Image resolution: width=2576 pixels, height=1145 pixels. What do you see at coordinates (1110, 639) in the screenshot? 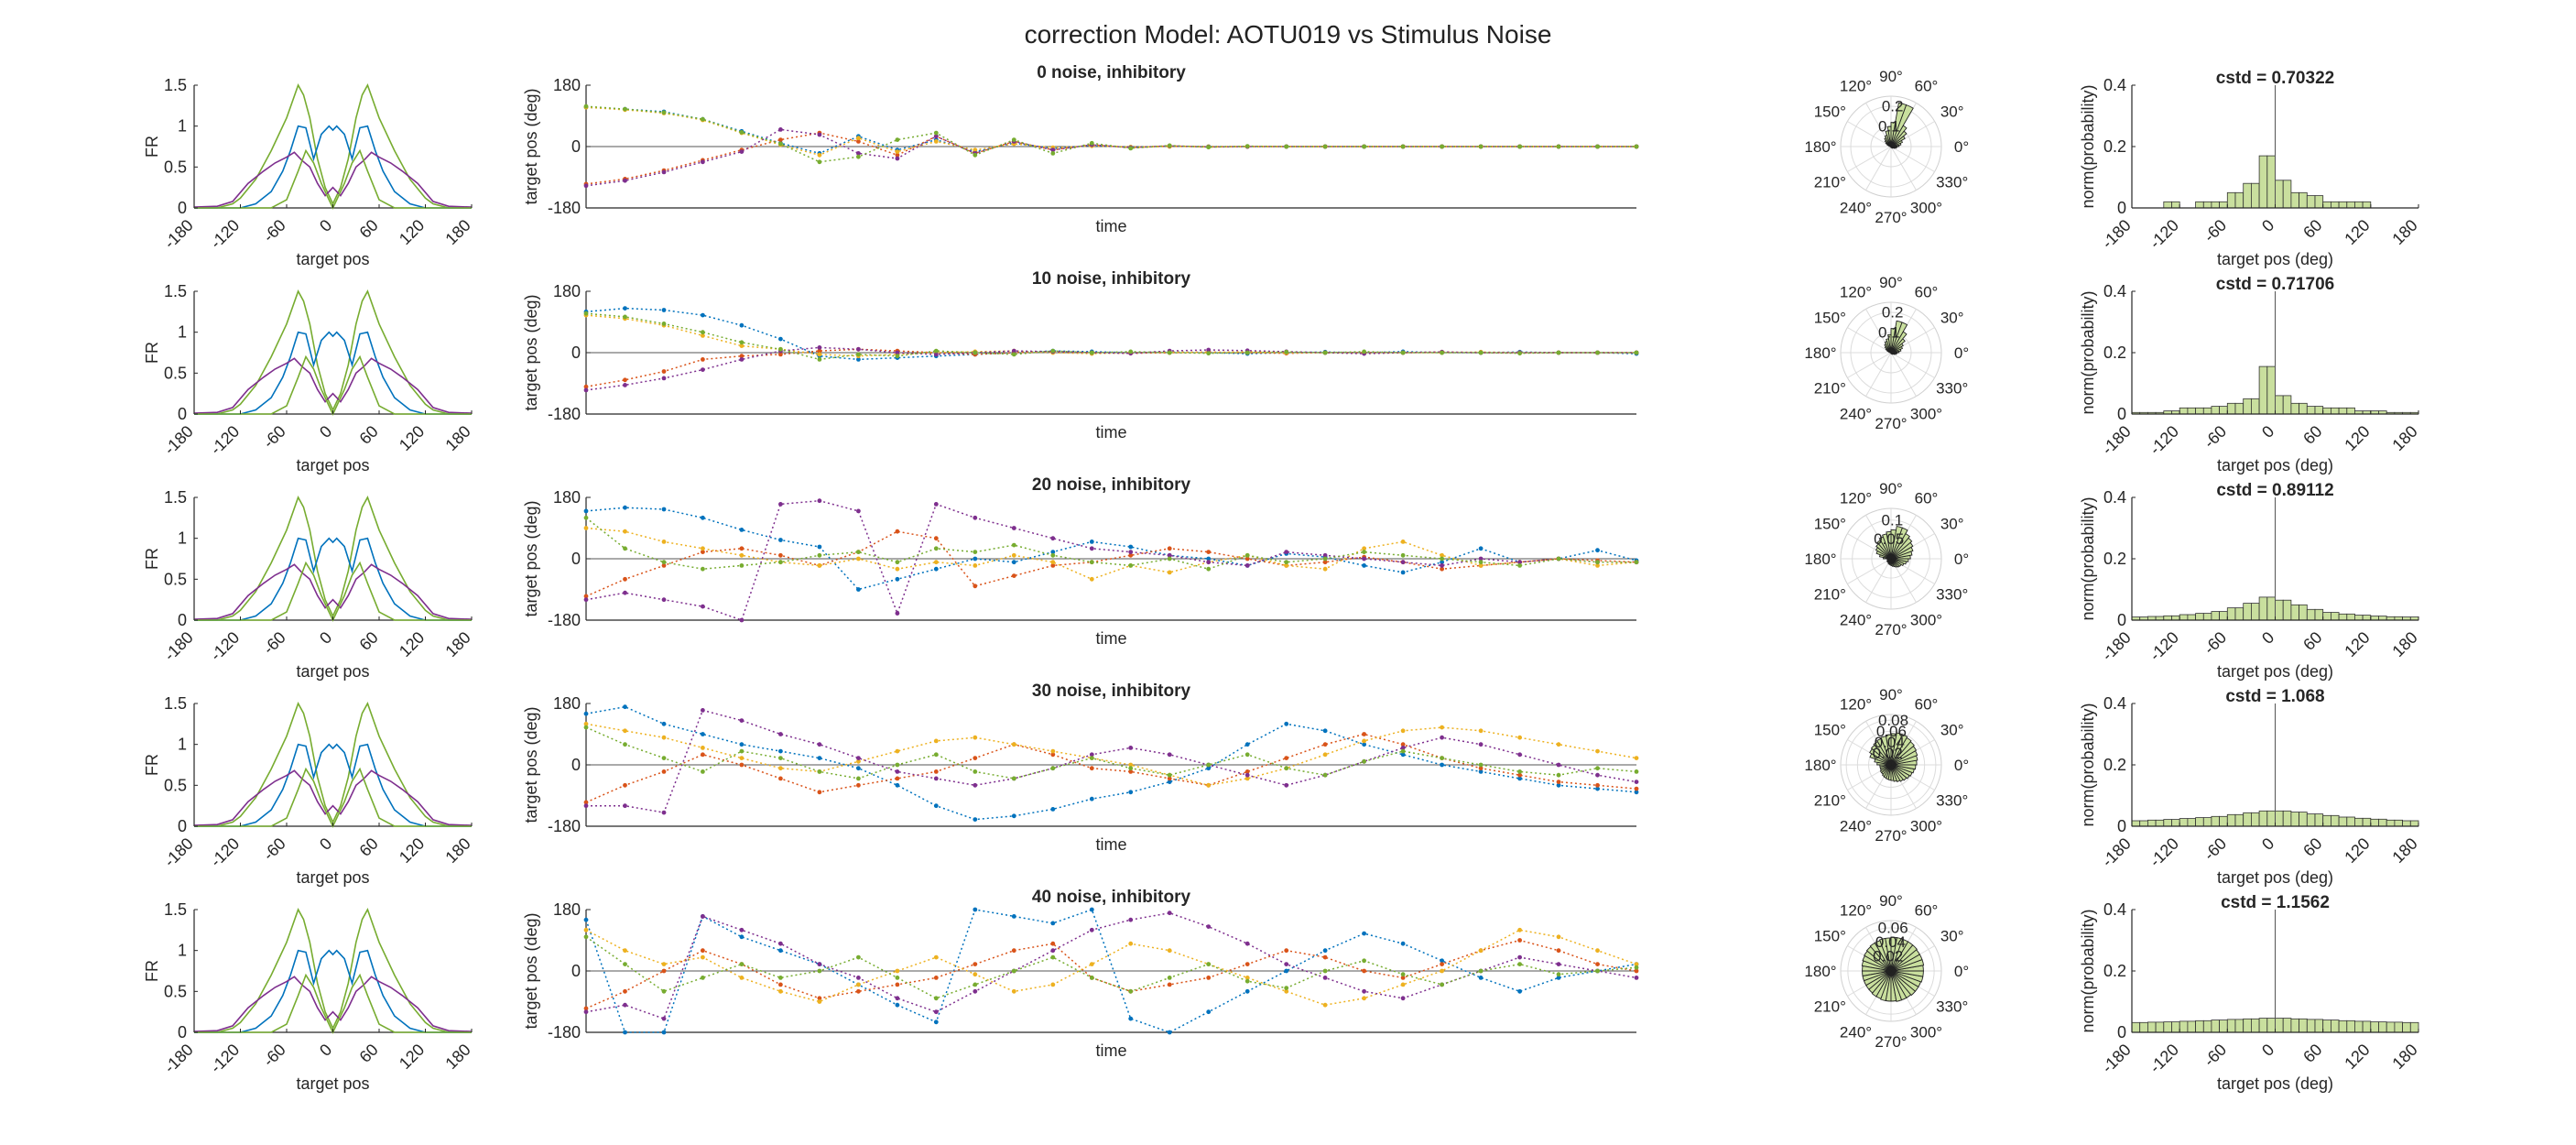
I see `timeseries-x-label: time` at bounding box center [1110, 639].